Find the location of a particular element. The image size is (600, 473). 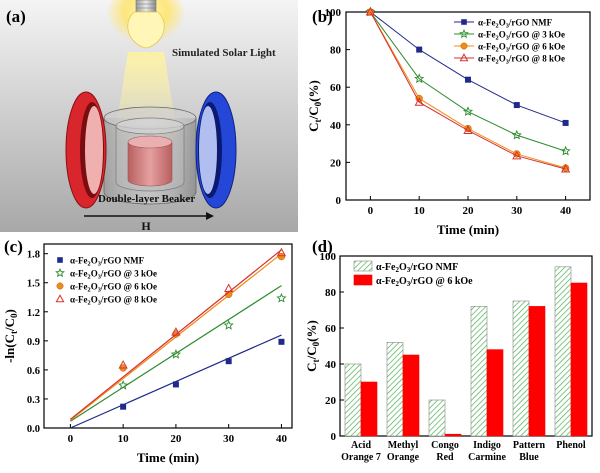

x-tick-label: 0 is located at coordinates (71, 439).